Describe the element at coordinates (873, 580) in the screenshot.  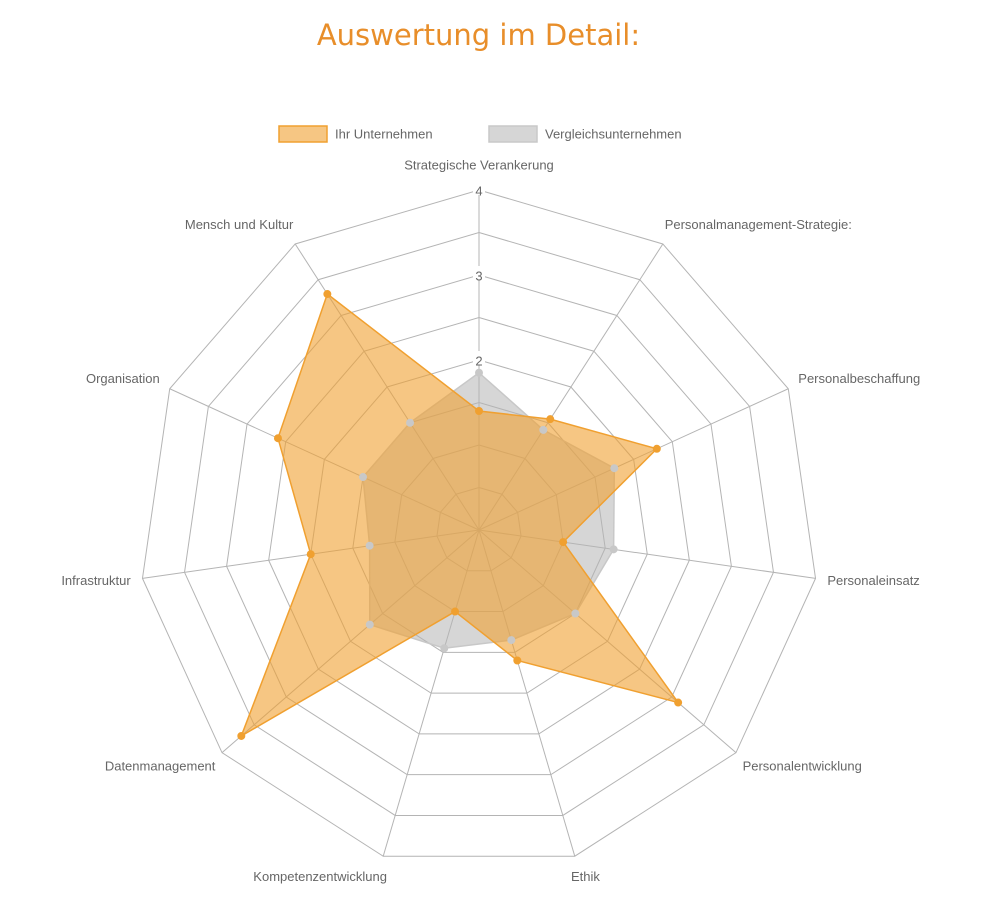
I see `axis-label: Personaleinsatz` at that location.